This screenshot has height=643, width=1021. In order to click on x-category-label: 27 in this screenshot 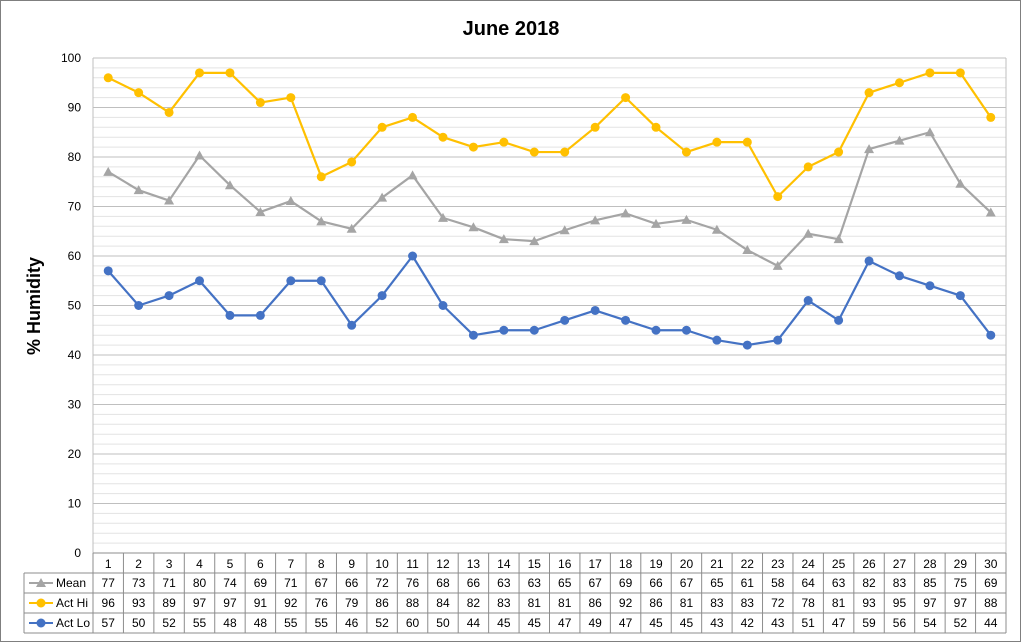, I will do `click(900, 564)`.